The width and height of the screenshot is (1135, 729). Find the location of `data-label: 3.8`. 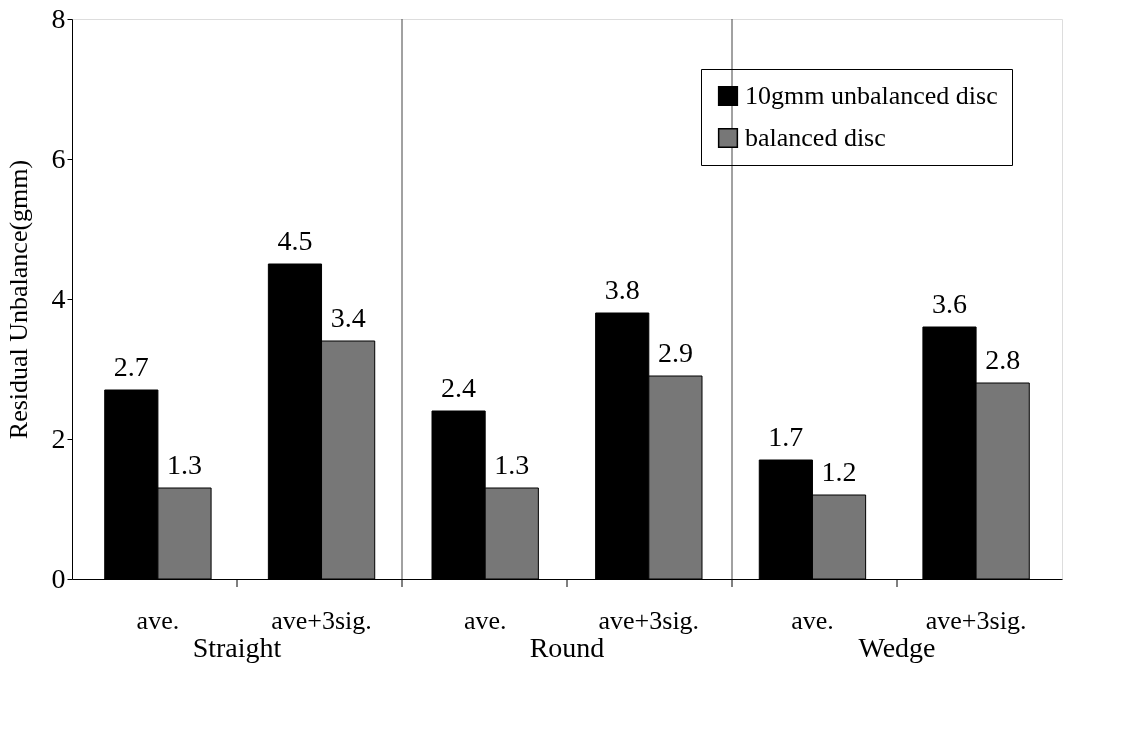

data-label: 3.8 is located at coordinates (622, 289).